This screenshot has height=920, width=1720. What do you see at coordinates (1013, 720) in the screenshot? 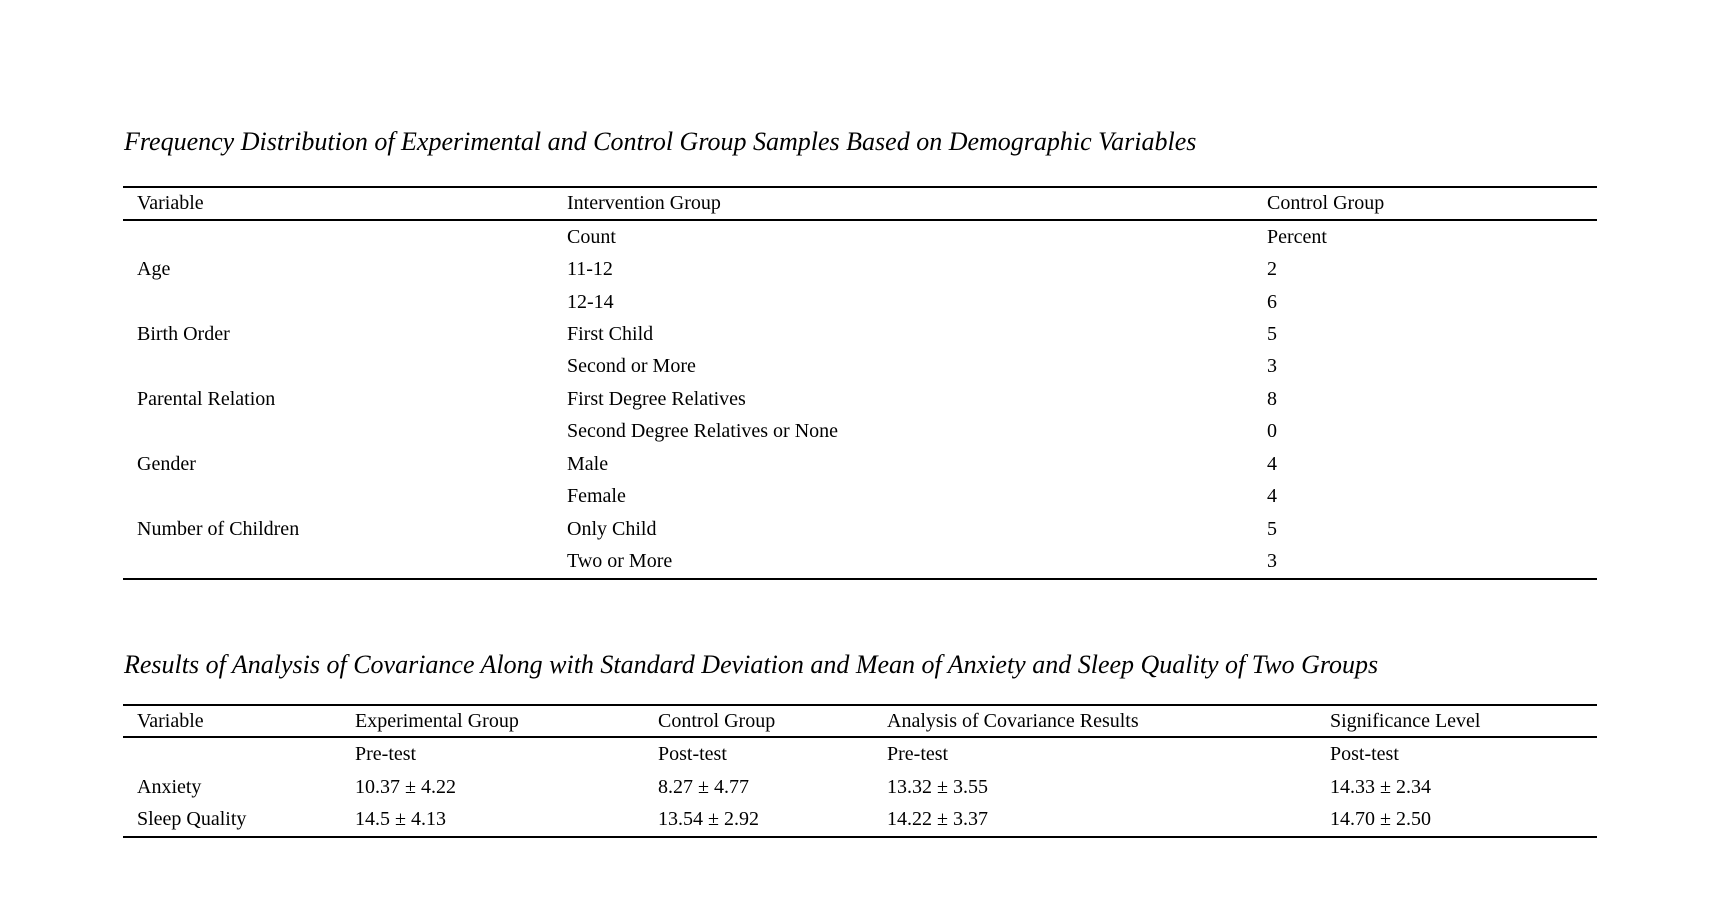
I see `header-ancova-results: Analysis of Covariance Results` at bounding box center [1013, 720].